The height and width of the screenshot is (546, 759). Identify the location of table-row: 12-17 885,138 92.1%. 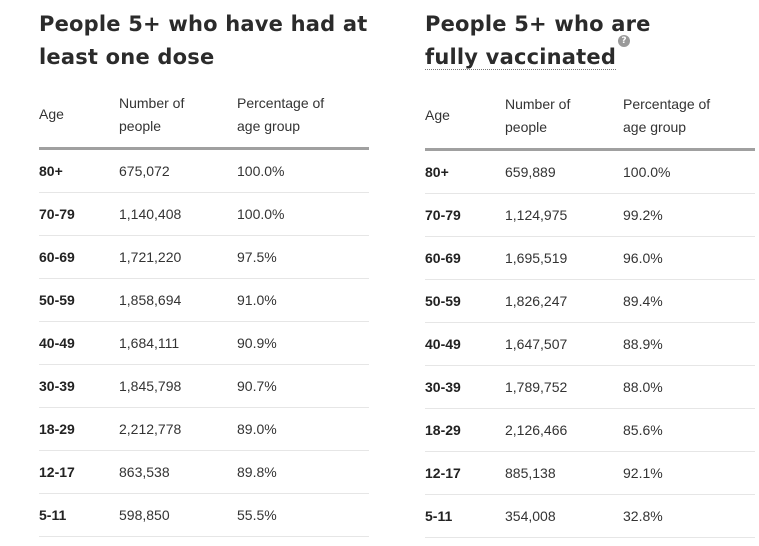
(590, 473).